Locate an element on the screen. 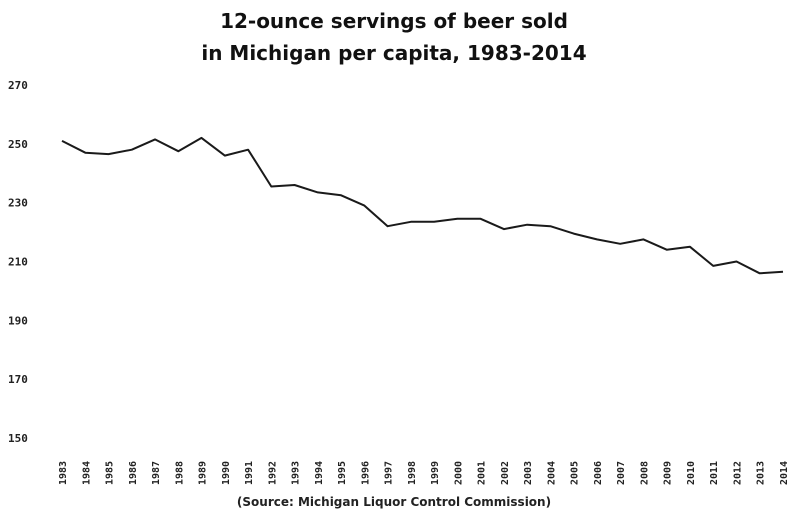 The image size is (788, 518). x-tick-label: 1990 is located at coordinates (226, 473).